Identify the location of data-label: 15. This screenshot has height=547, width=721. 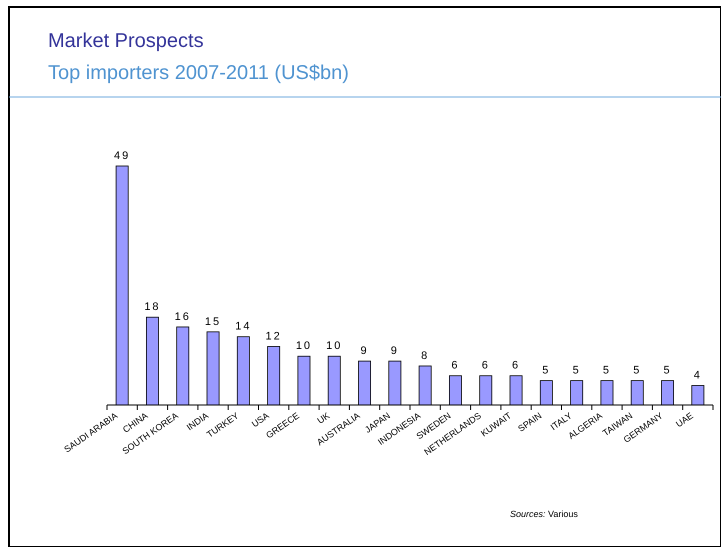
(213, 322).